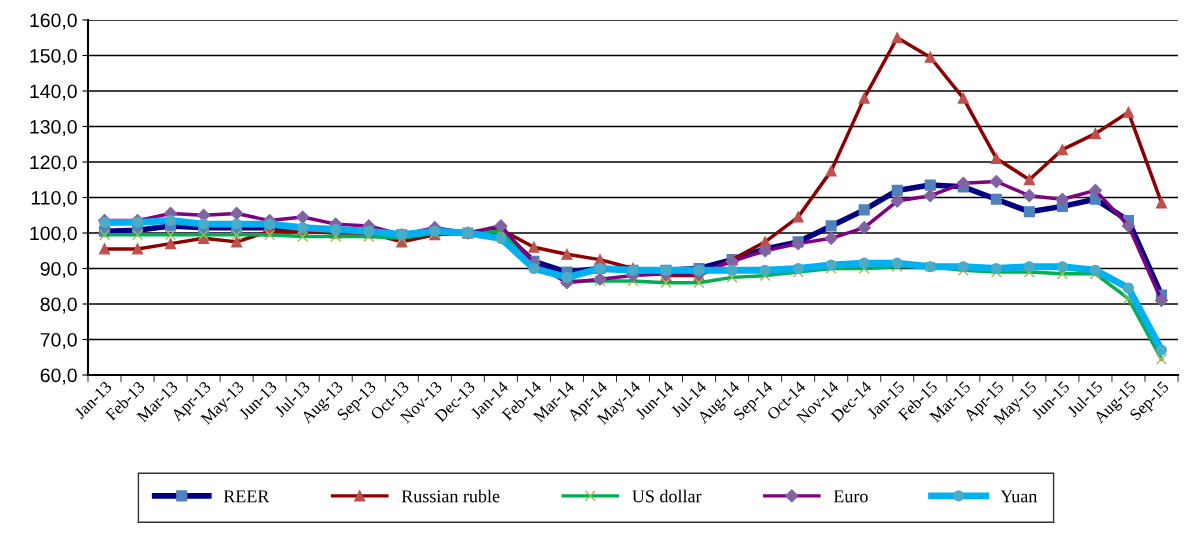  I want to click on y-tick-label: 110,0, so click(54, 199).